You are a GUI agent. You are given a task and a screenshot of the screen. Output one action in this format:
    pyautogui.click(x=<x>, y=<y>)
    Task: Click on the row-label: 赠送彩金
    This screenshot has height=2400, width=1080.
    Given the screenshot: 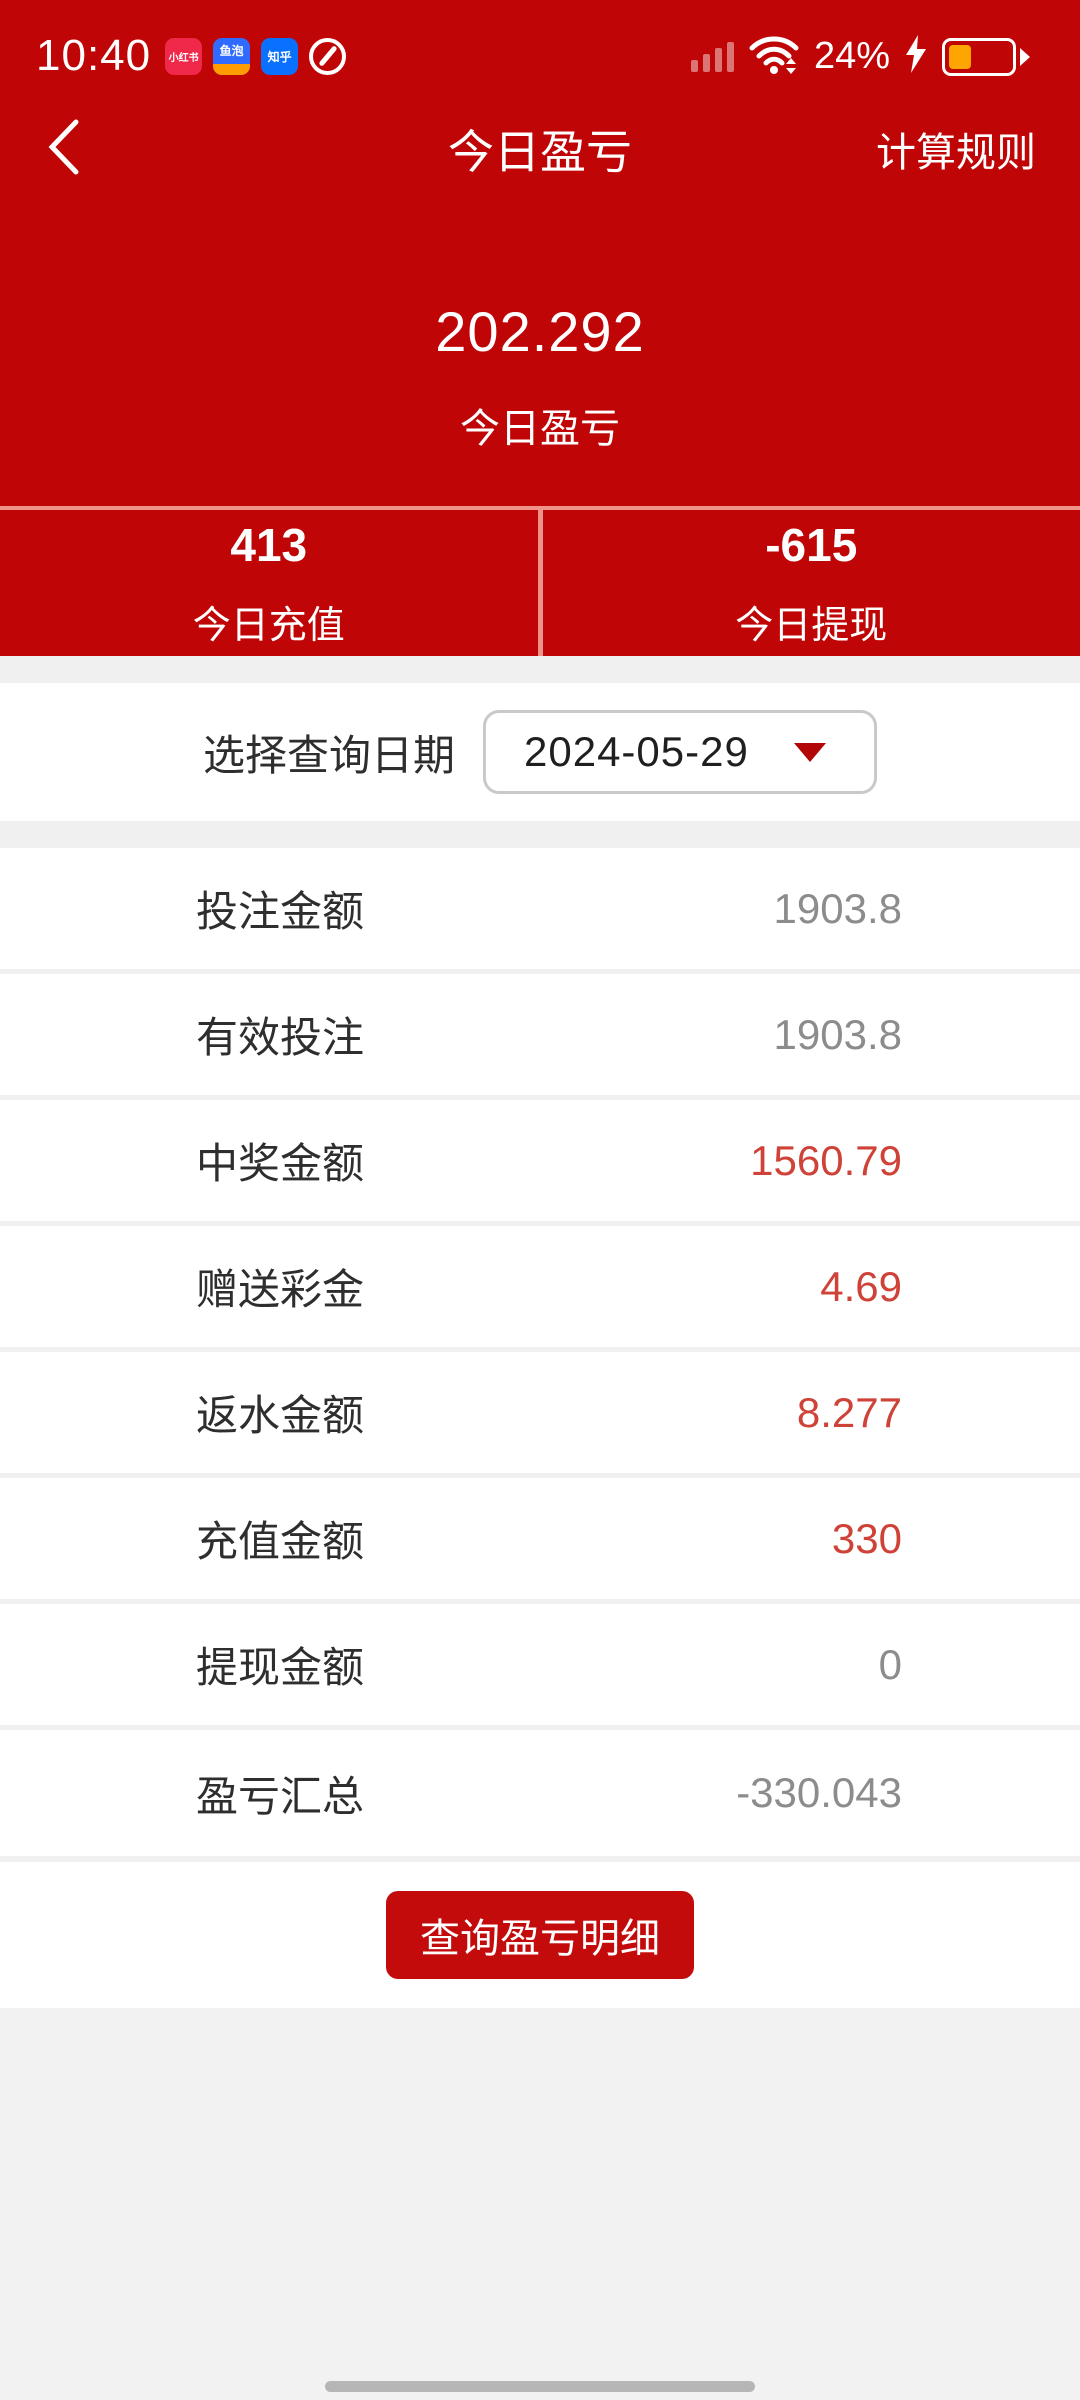 What is the action you would take?
    pyautogui.click(x=280, y=1289)
    